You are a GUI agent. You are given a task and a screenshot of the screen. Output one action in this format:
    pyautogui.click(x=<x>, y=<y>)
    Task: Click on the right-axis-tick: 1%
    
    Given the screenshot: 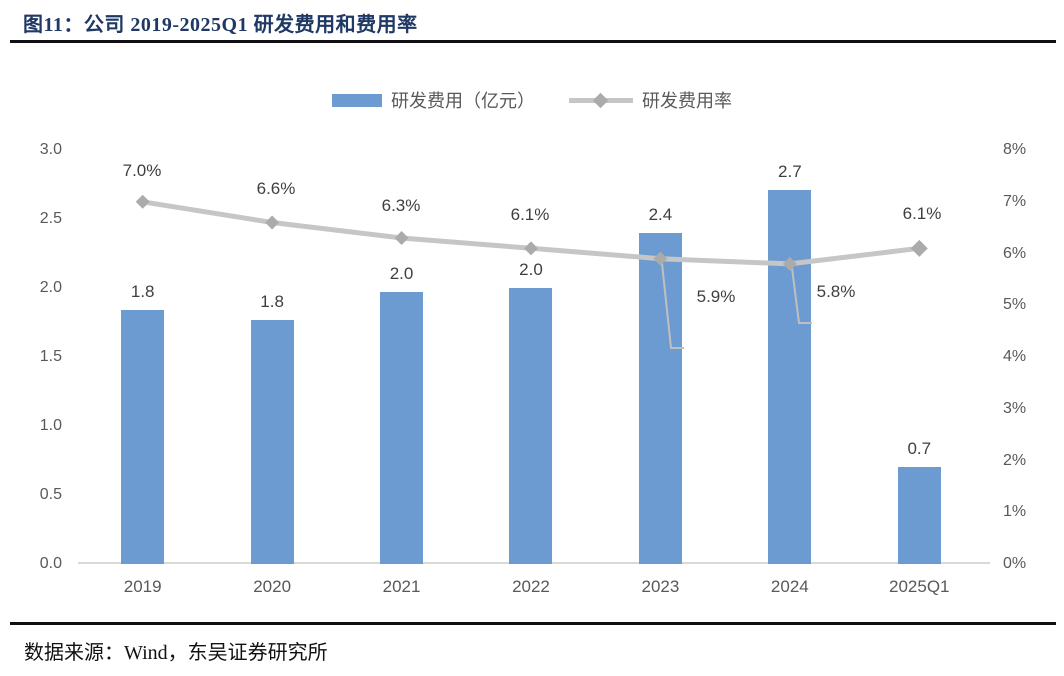 What is the action you would take?
    pyautogui.click(x=1015, y=512)
    